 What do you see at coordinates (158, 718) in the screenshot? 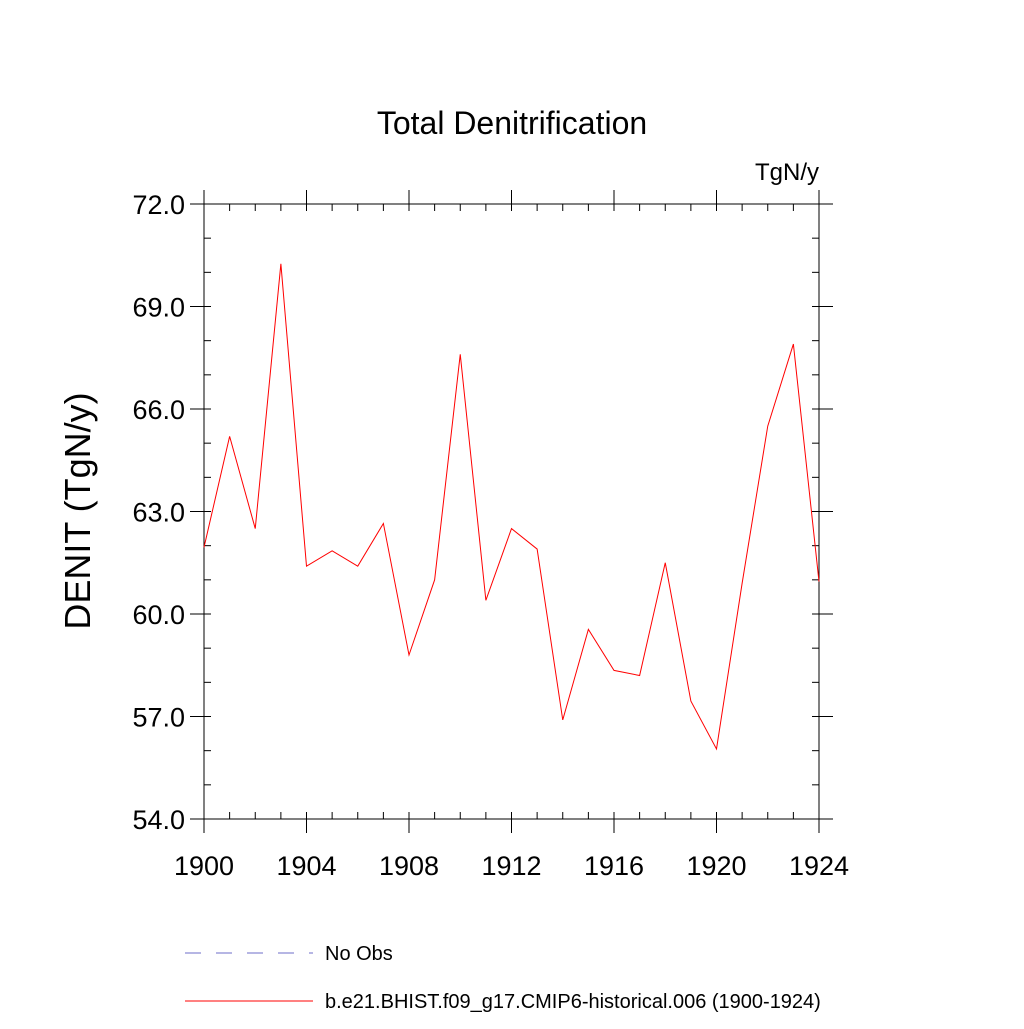
I see `y-tick-label: 57.0` at bounding box center [158, 718].